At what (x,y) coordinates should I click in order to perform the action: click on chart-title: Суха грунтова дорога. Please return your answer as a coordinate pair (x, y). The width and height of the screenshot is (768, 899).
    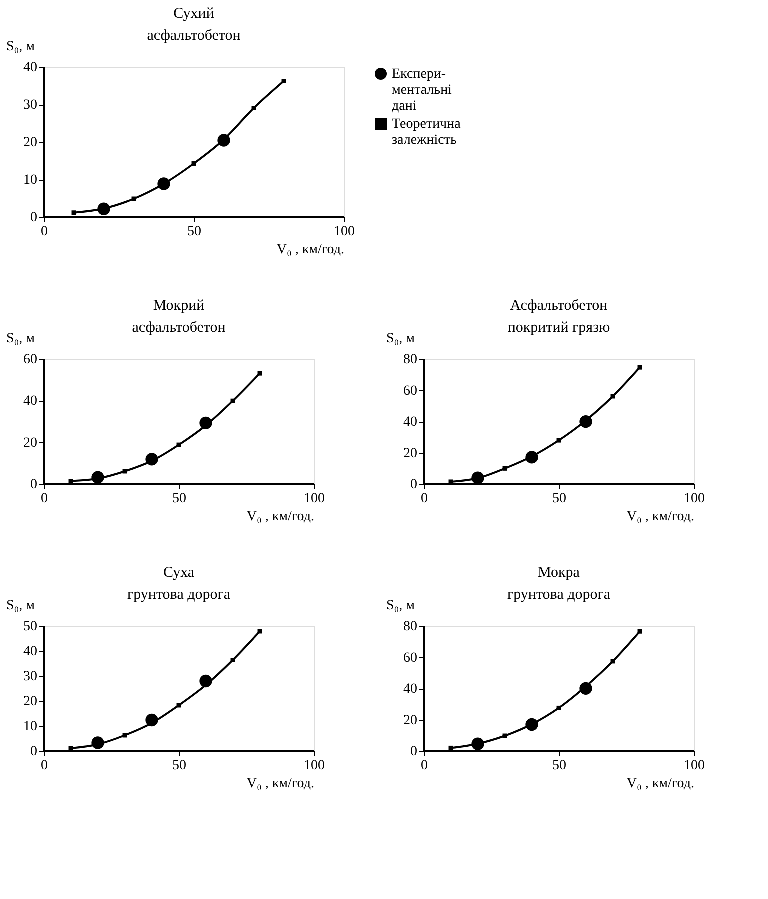
    Looking at the image, I should click on (179, 584).